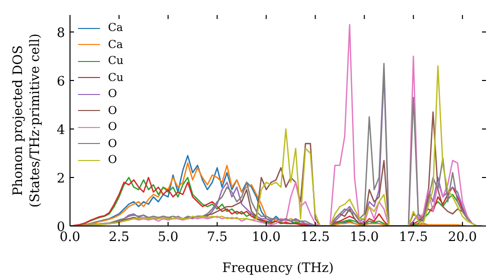 Image resolution: width=500 pixels, height=280 pixels. I want to click on x-tick-label: 17.5, so click(413, 237).